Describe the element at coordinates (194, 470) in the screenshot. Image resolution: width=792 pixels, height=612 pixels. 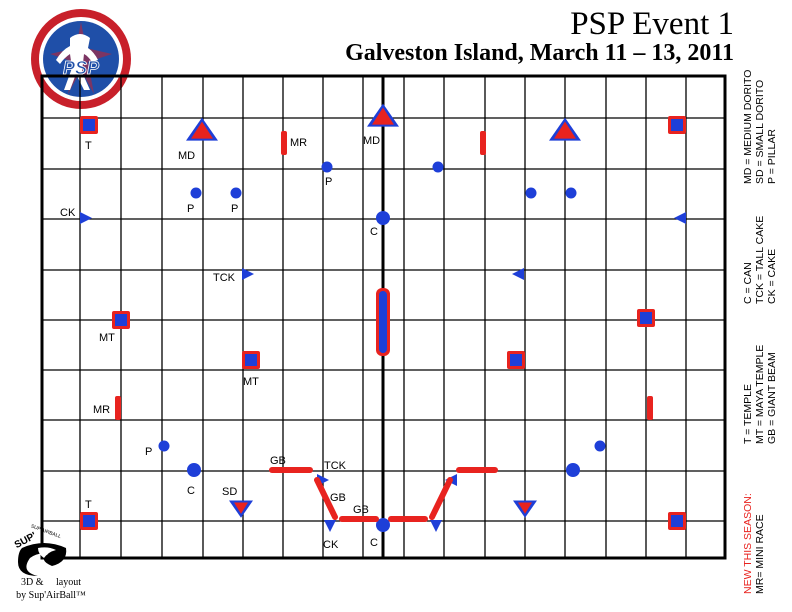
I see `can-low-left` at that location.